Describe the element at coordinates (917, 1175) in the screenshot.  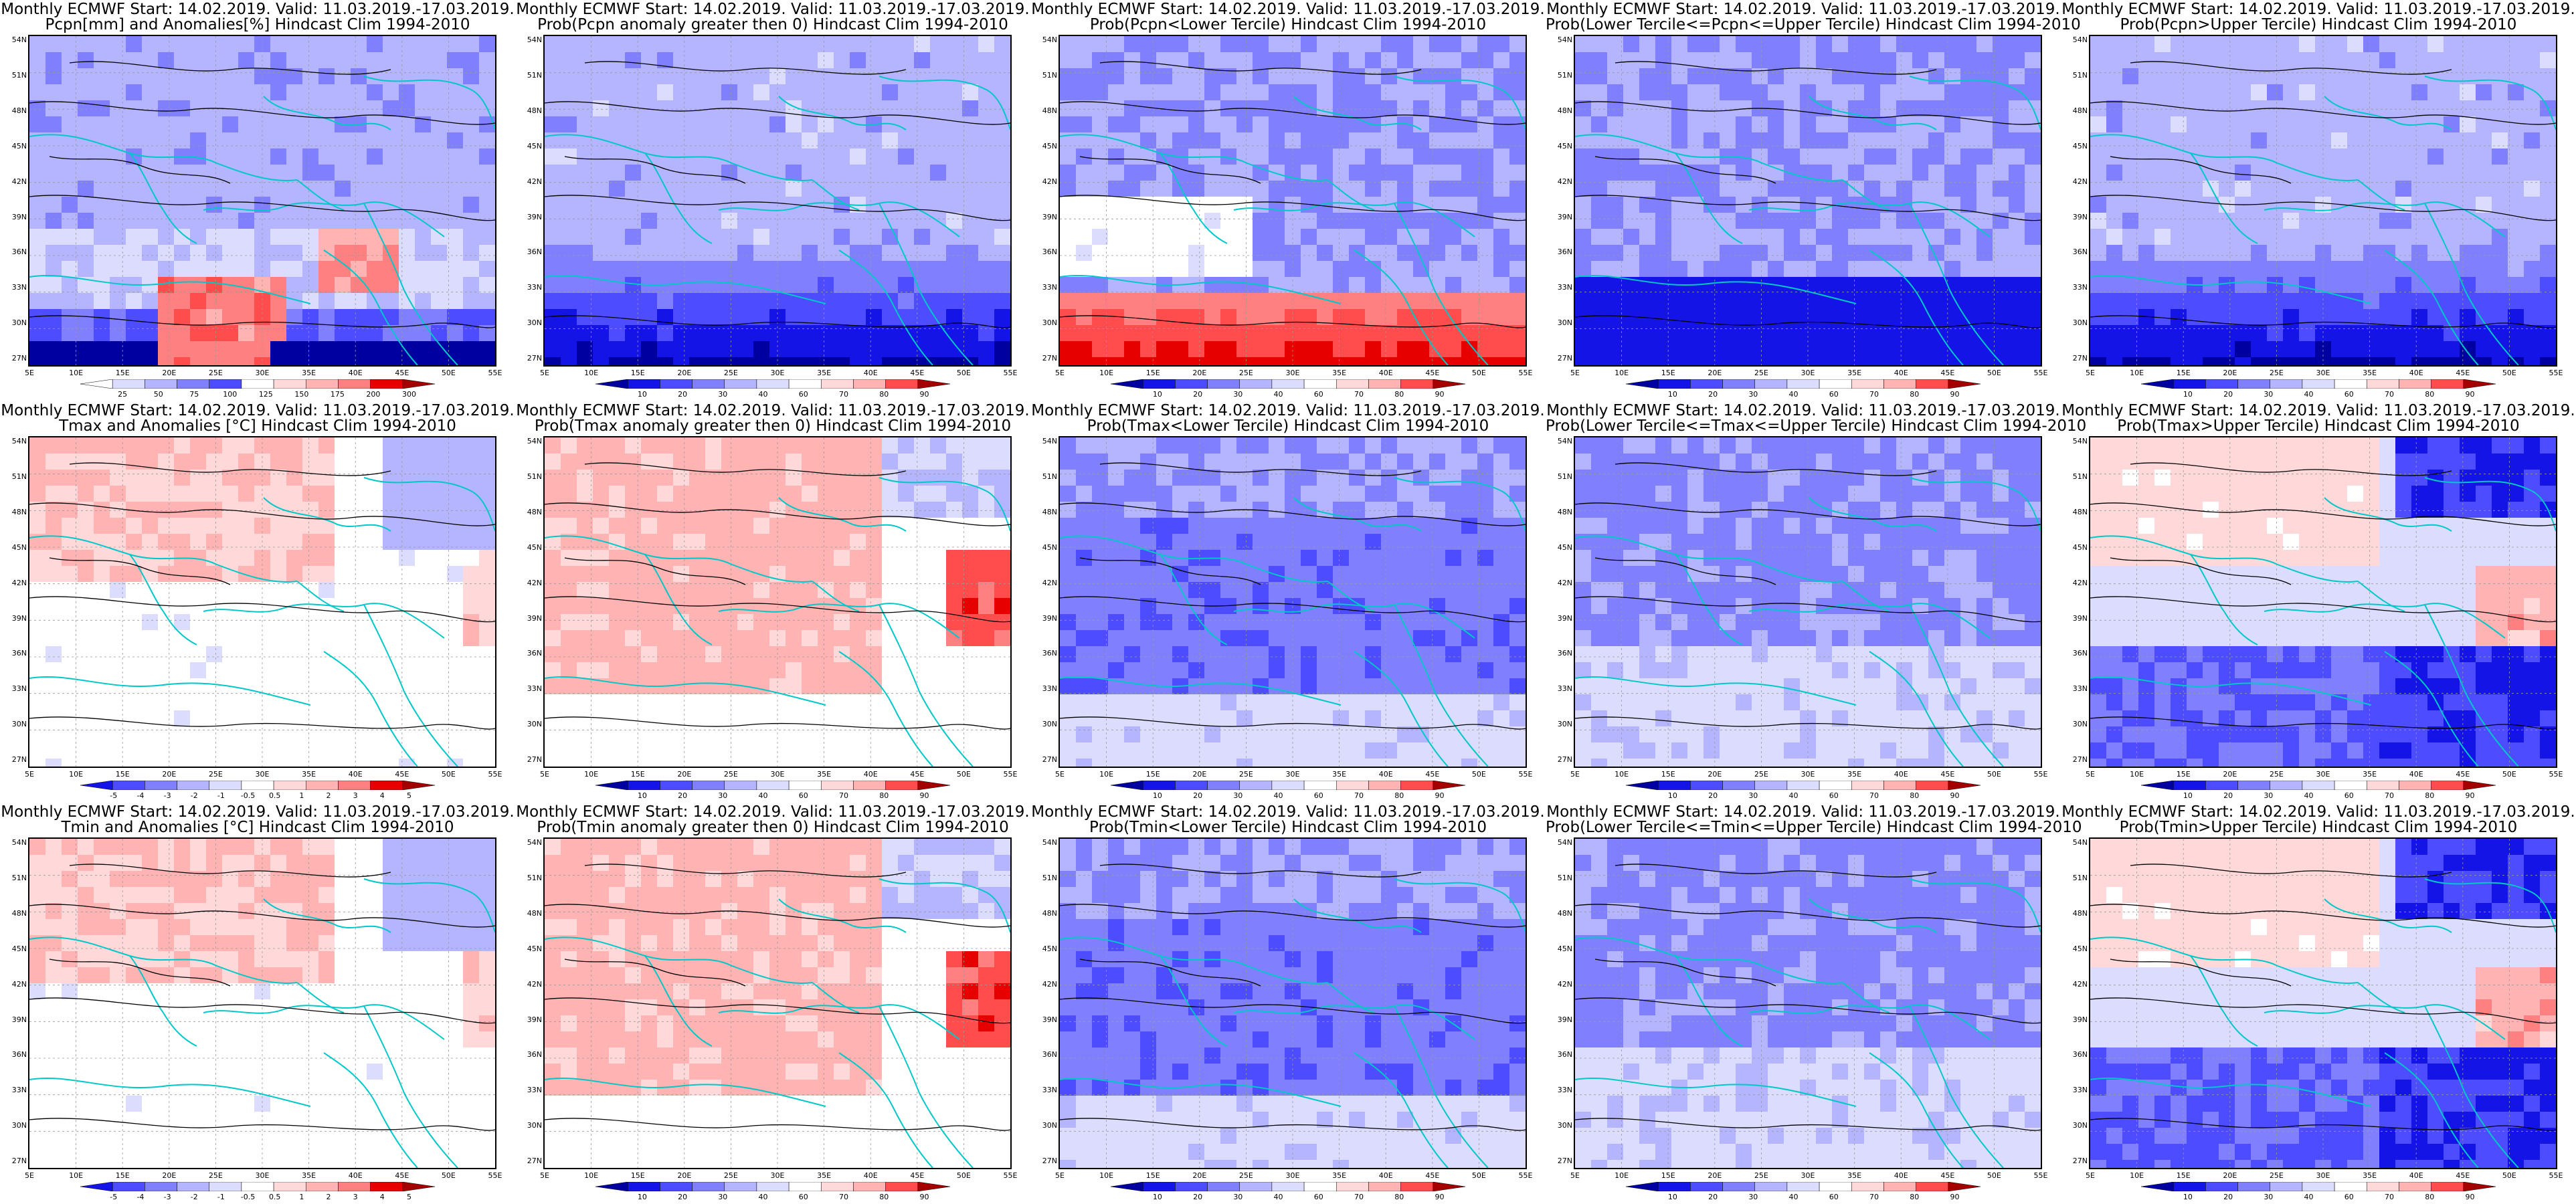
I see `lon-label: 45E` at that location.